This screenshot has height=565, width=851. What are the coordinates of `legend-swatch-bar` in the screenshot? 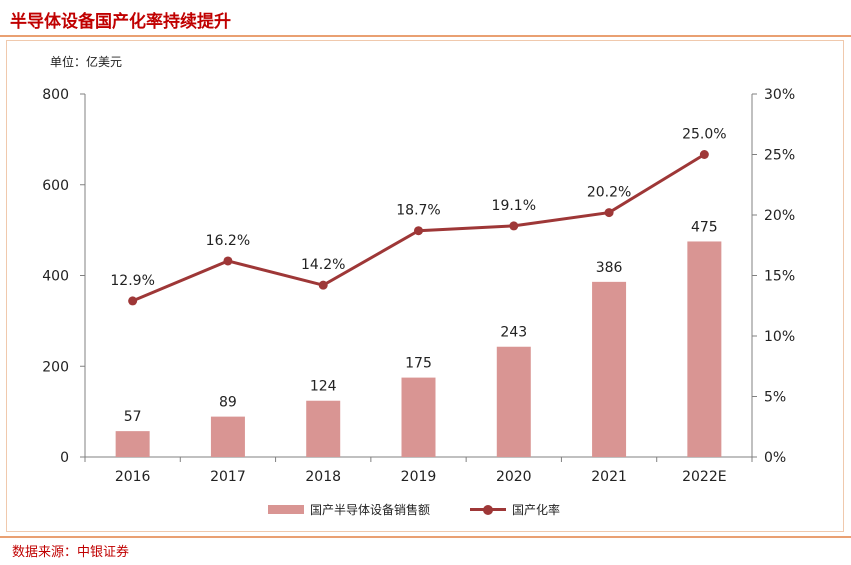 It's located at (286, 509).